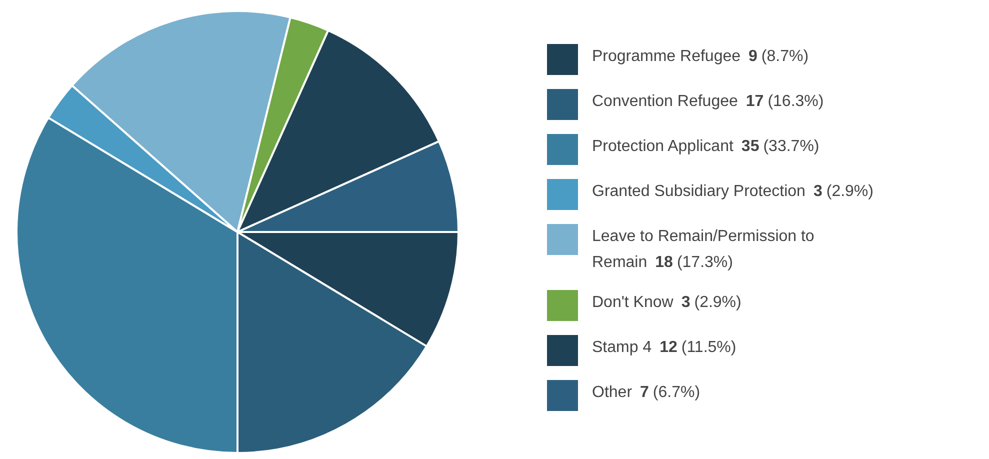 The image size is (989, 459). I want to click on legend-label: Protection Applicant, so click(663, 146).